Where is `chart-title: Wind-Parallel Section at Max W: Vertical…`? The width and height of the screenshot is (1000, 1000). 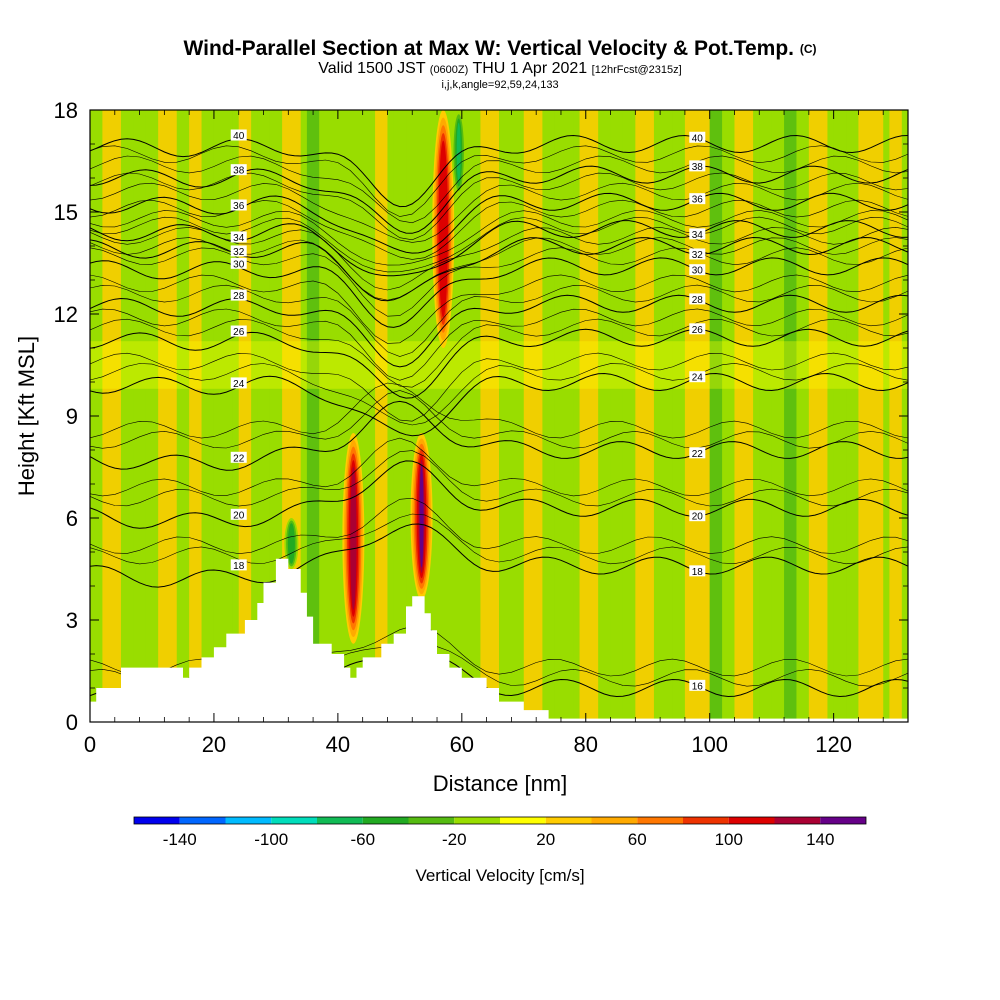 chart-title: Wind-Parallel Section at Max W: Vertical… is located at coordinates (500, 49).